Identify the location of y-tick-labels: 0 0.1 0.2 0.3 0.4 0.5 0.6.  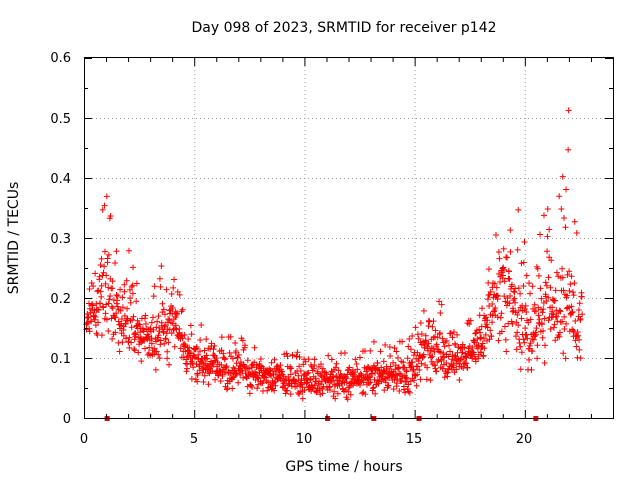
(60, 239).